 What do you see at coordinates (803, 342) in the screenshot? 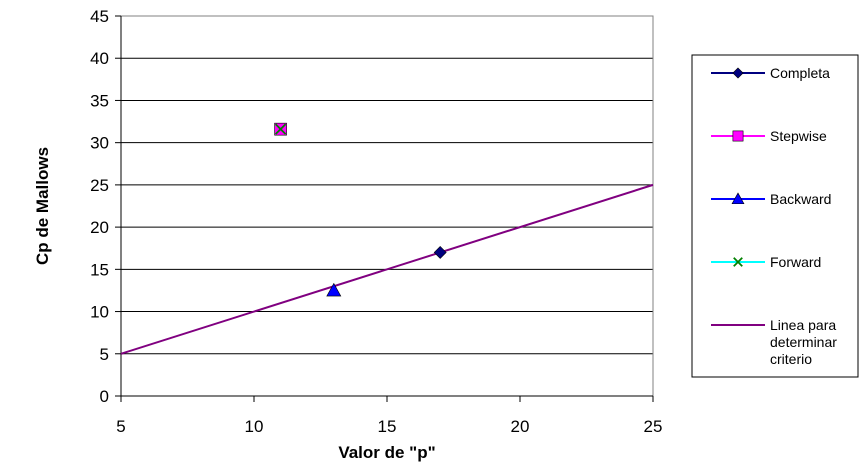
I see `legend-label: determinar` at bounding box center [803, 342].